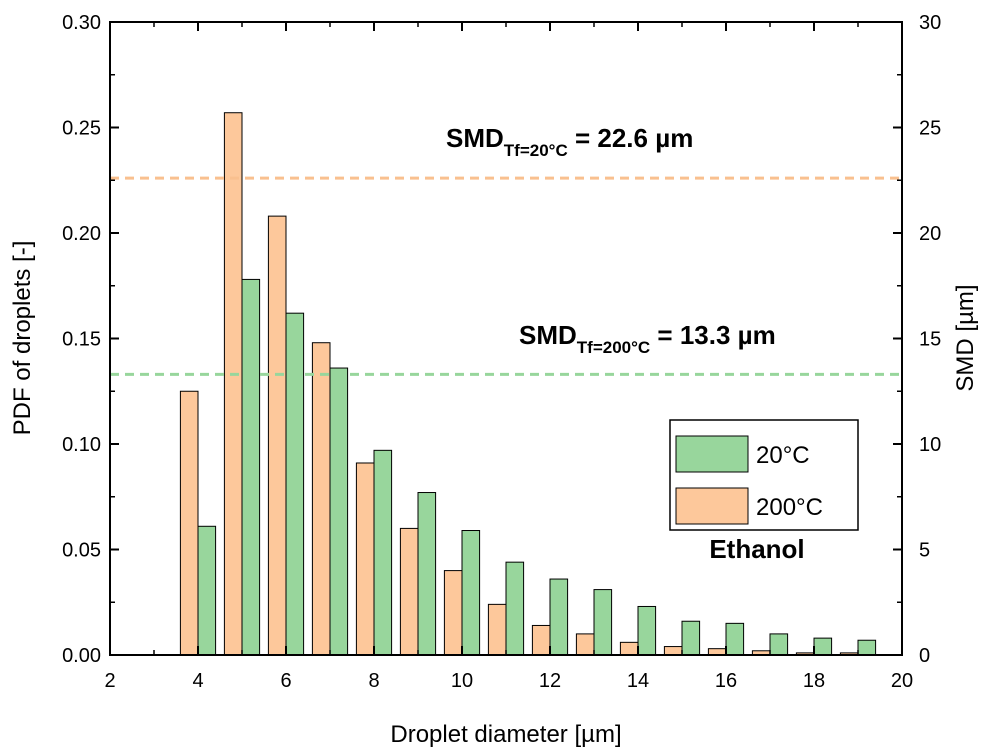  Describe the element at coordinates (505, 734) in the screenshot. I see `x-axis-label: Droplet diameter [µm]` at that location.